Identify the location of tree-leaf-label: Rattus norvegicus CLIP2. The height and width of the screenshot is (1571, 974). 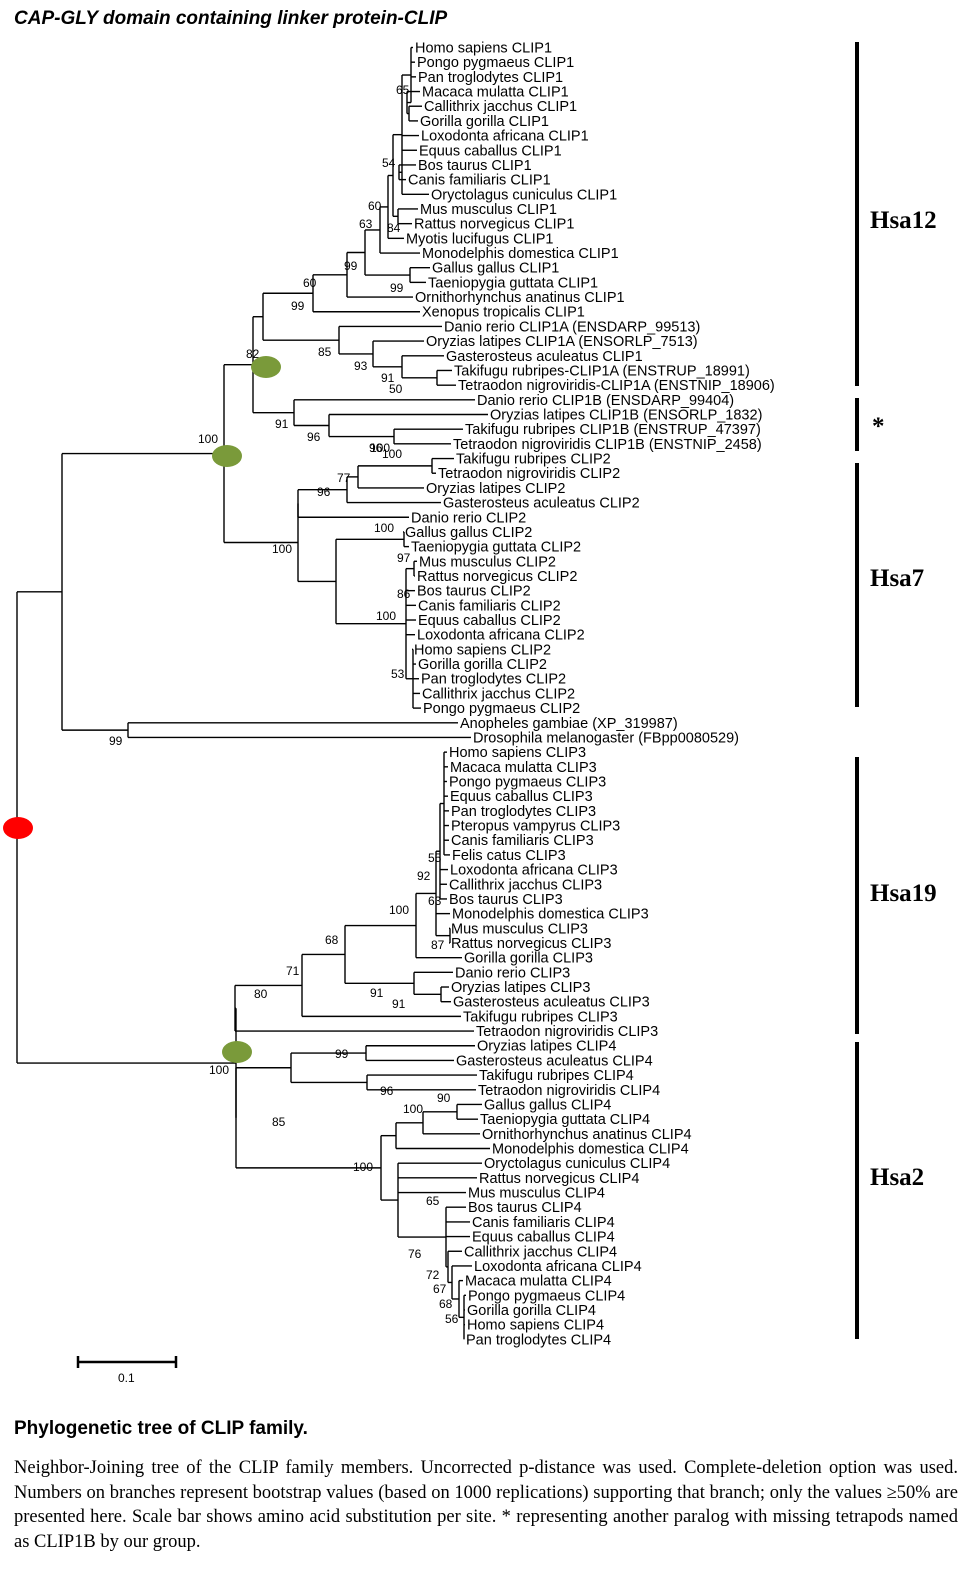
(497, 577).